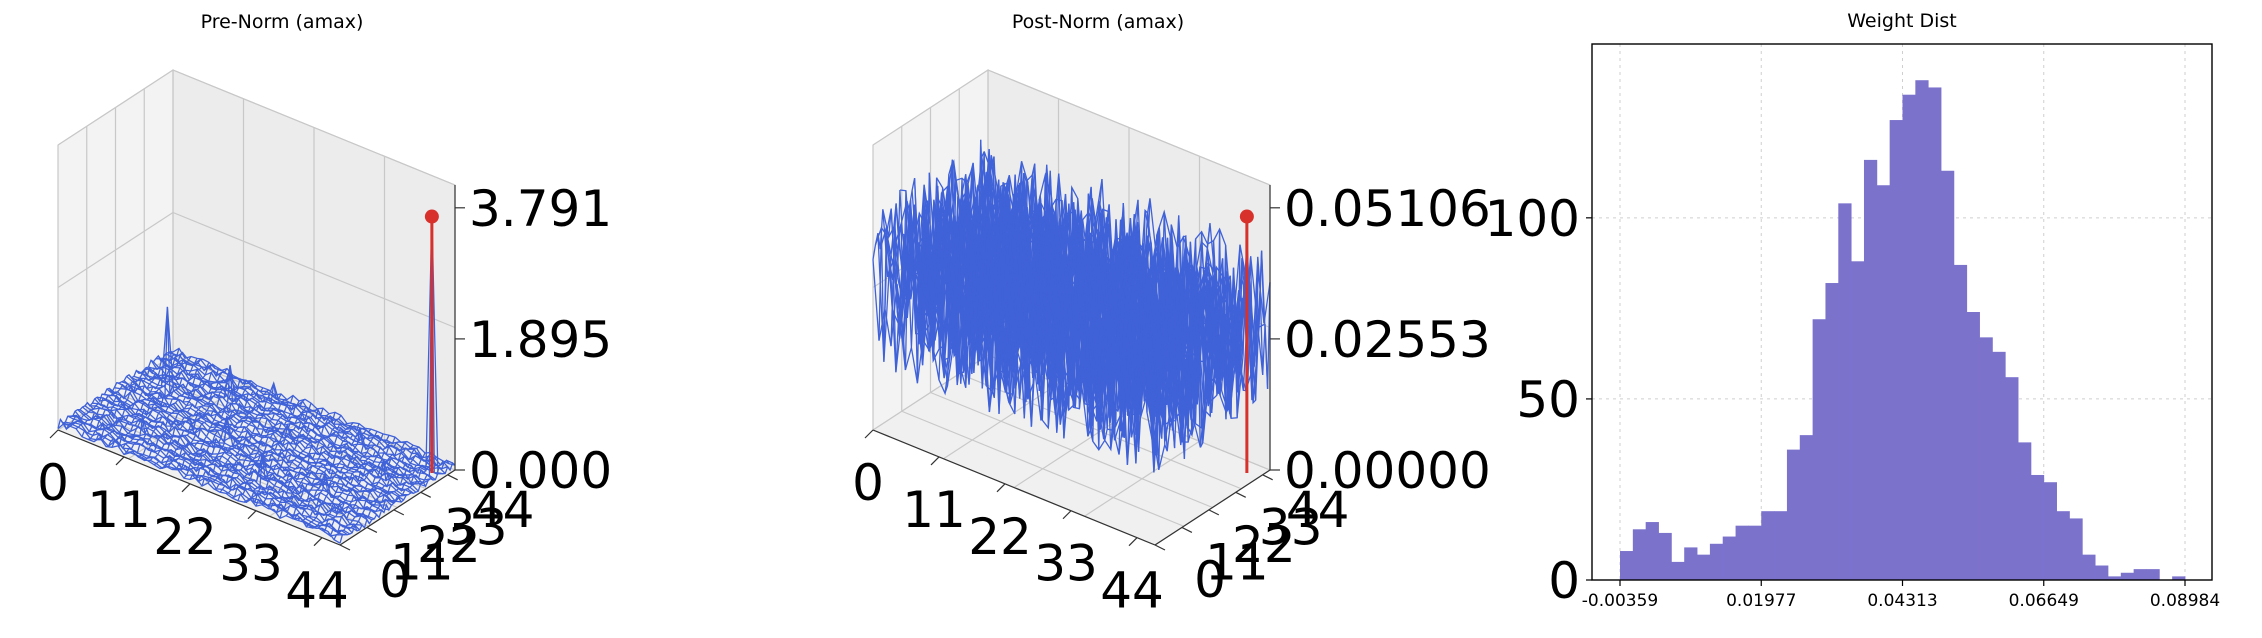 The width and height of the screenshot is (2262, 638). I want to click on peak-marker, so click(431, 216).